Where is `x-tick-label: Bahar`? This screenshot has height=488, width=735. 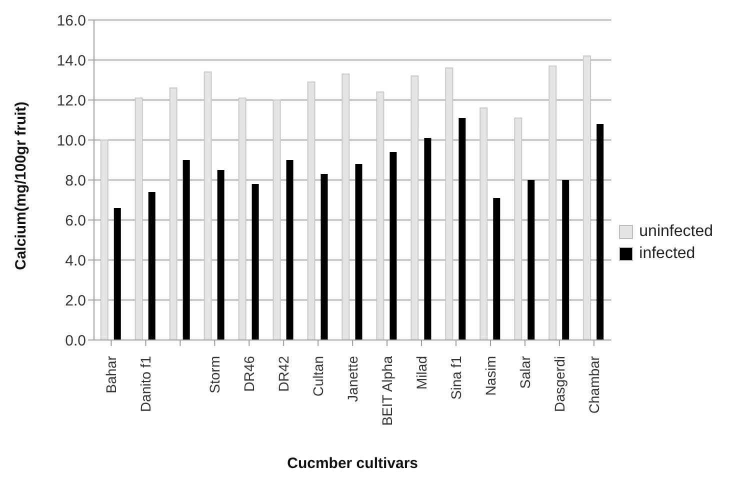
x-tick-label: Bahar is located at coordinates (111, 375).